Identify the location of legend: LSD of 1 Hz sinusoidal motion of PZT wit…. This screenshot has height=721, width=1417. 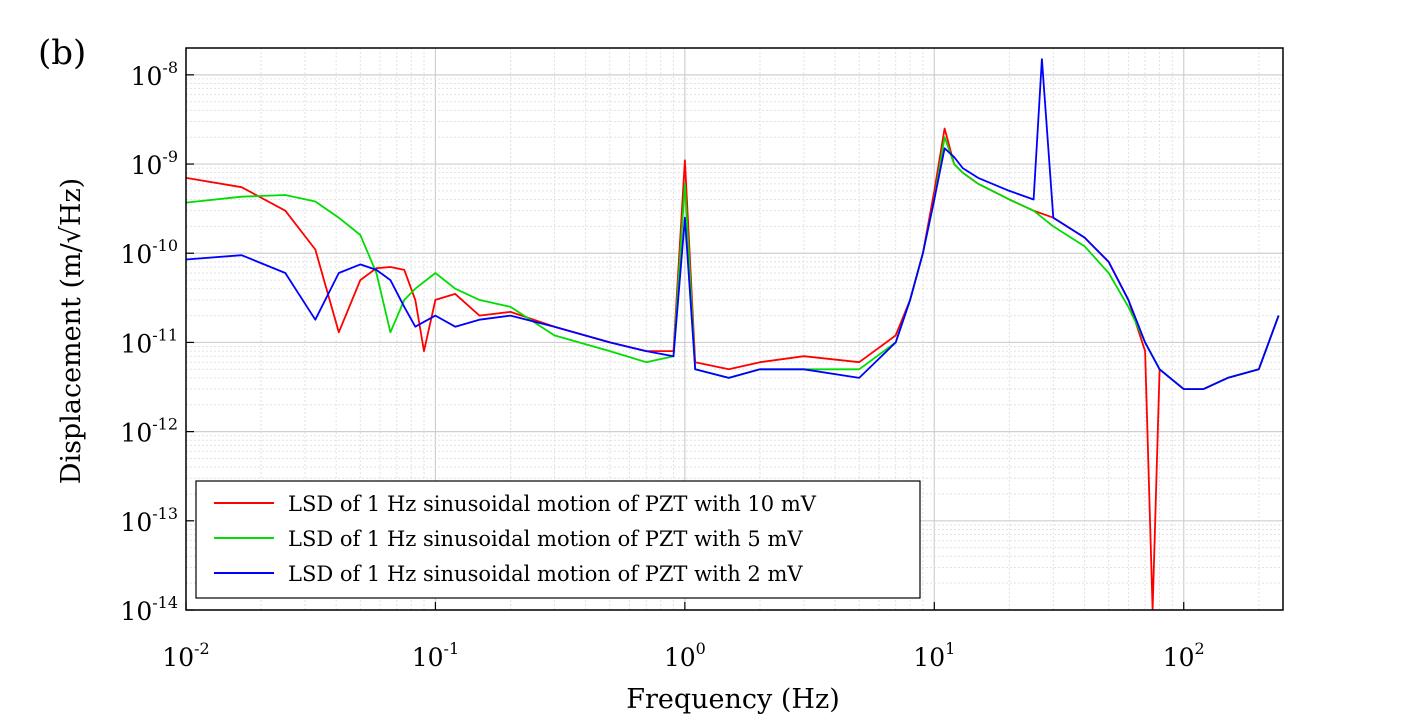
(558, 539).